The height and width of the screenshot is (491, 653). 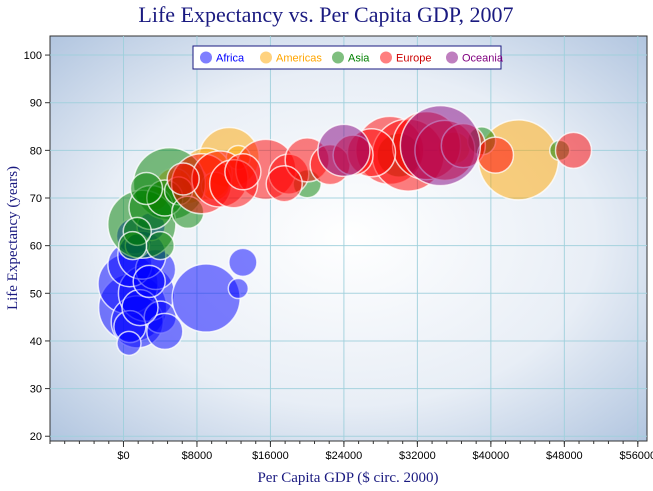 What do you see at coordinates (270, 456) in the screenshot?
I see `x-tick-label: $16000` at bounding box center [270, 456].